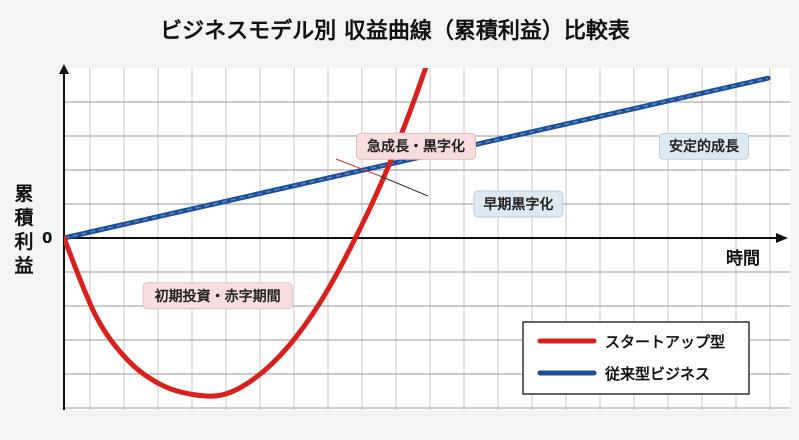 The image size is (799, 440). I want to click on chart-title: ビジネスモデル別 収益曲線（累積利益）比較表, so click(395, 31).